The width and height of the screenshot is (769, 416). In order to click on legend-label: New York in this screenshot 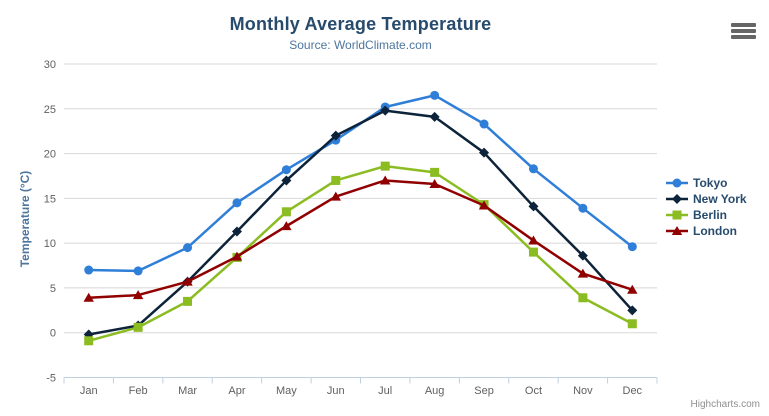, I will do `click(720, 199)`.